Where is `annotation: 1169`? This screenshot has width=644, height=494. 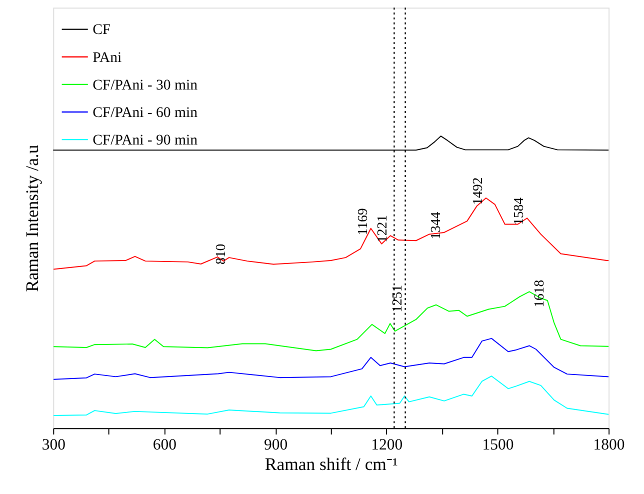 annotation: 1169 is located at coordinates (362, 222).